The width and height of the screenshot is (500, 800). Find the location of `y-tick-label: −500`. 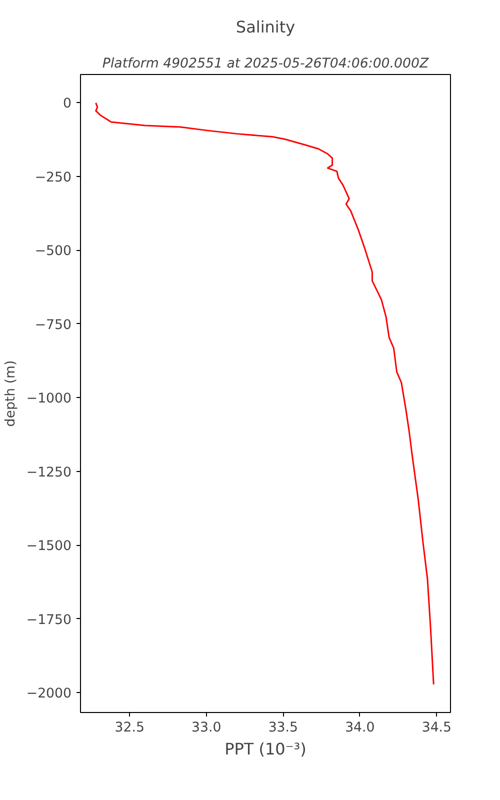

y-tick-label: −500 is located at coordinates (53, 252).